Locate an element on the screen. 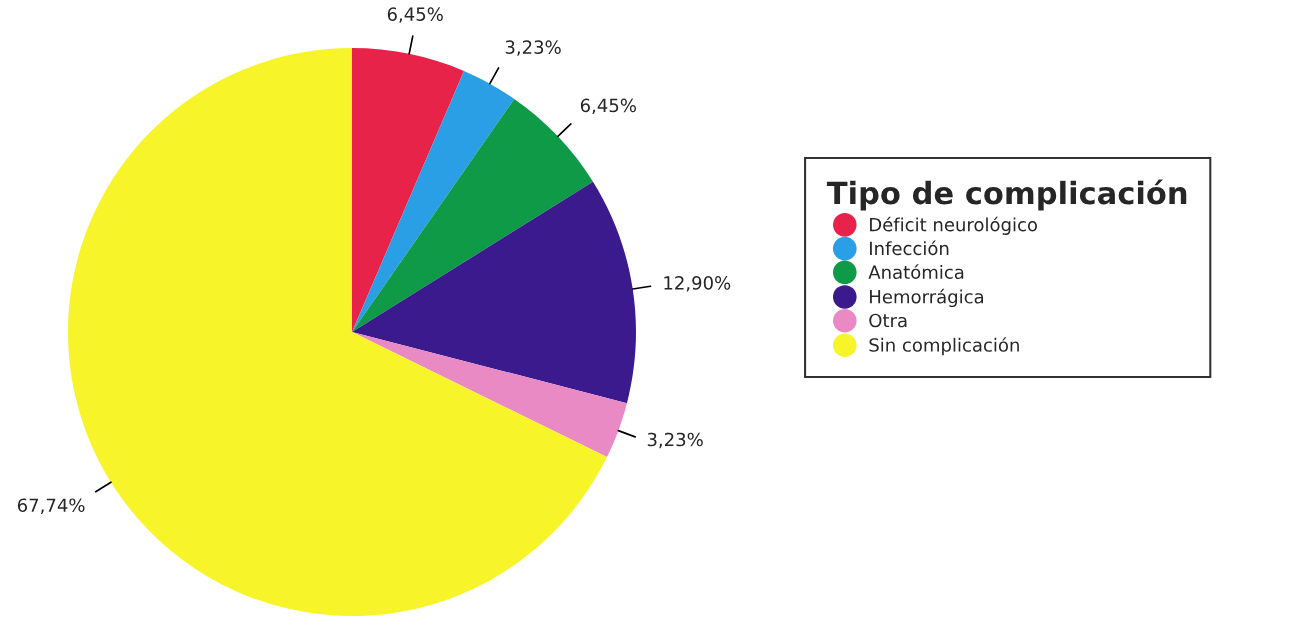 This screenshot has height=622, width=1305. legend-label: Otra is located at coordinates (888, 320).